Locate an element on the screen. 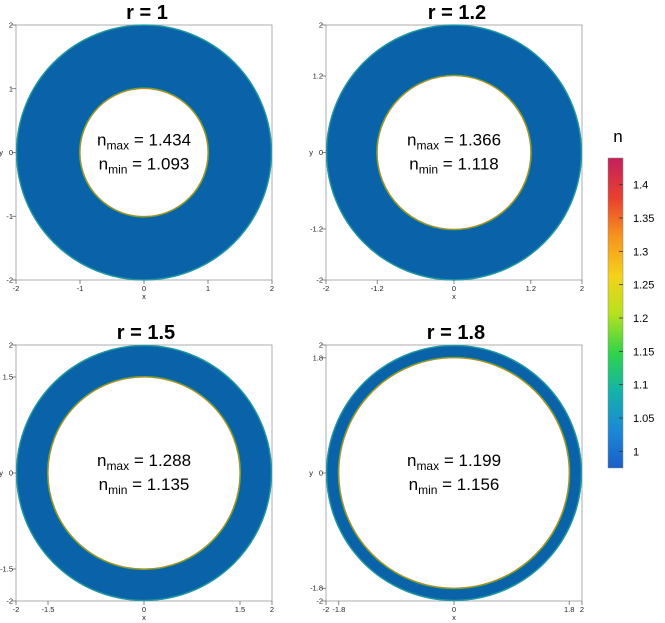  panel-title: r = 1.5 is located at coordinates (146, 333).